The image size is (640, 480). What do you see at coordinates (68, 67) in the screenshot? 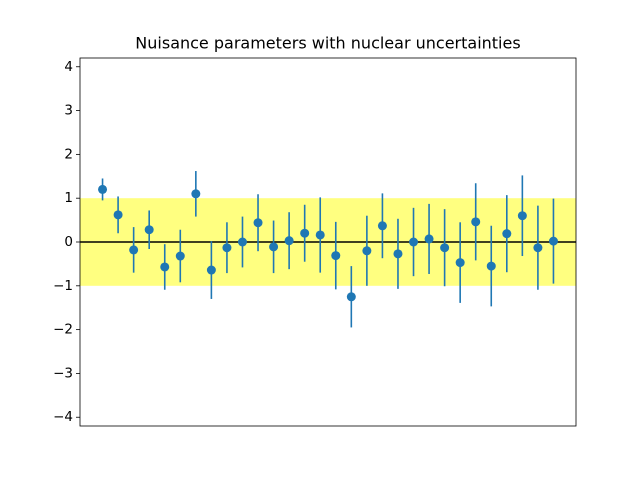
I see `y-tick-label: 4` at bounding box center [68, 67].